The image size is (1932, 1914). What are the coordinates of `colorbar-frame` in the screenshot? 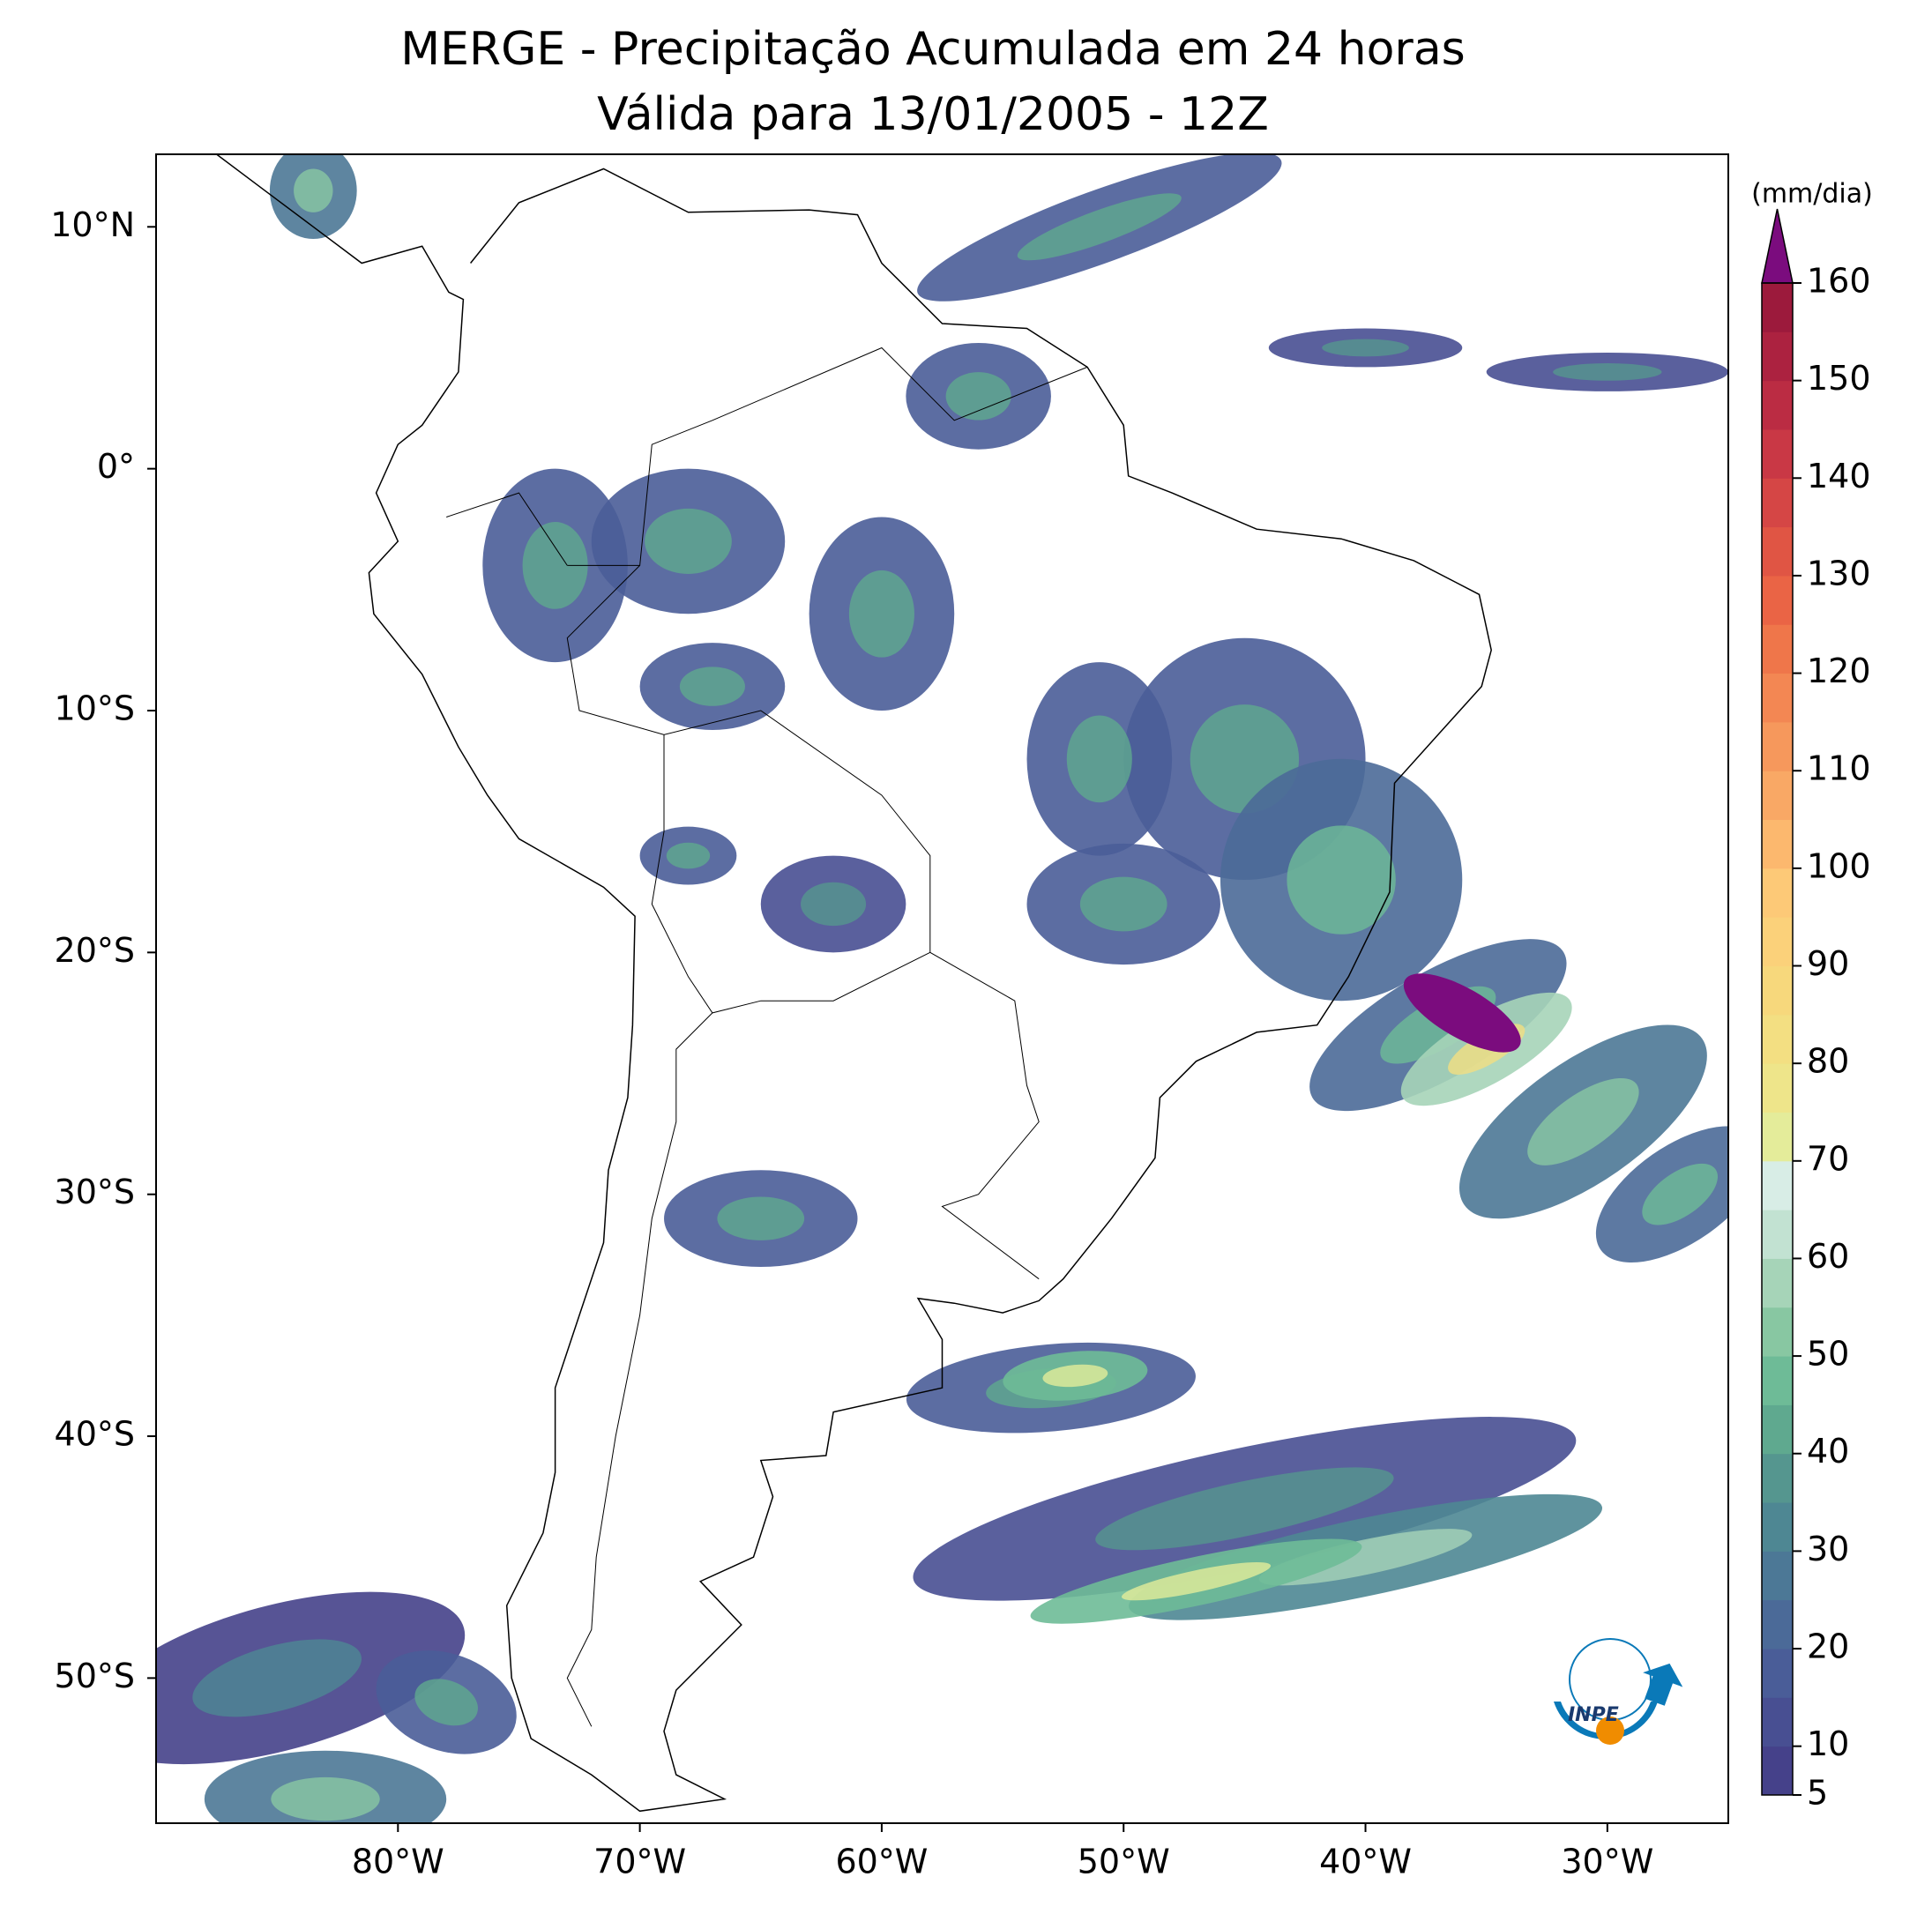 It's located at (1777, 1039).